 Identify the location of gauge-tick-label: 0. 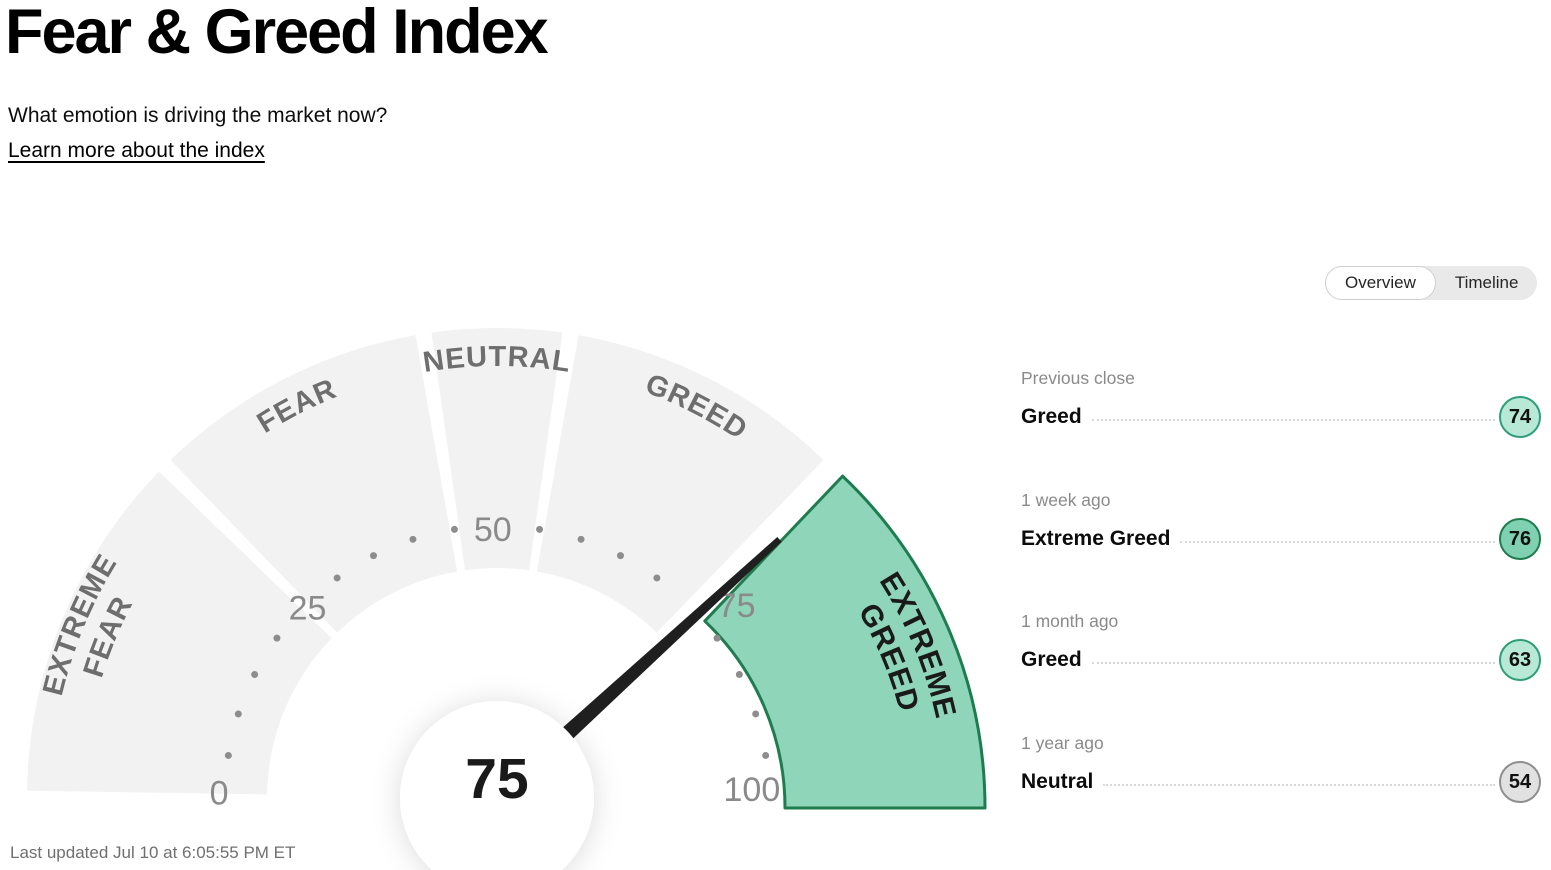
(219, 794).